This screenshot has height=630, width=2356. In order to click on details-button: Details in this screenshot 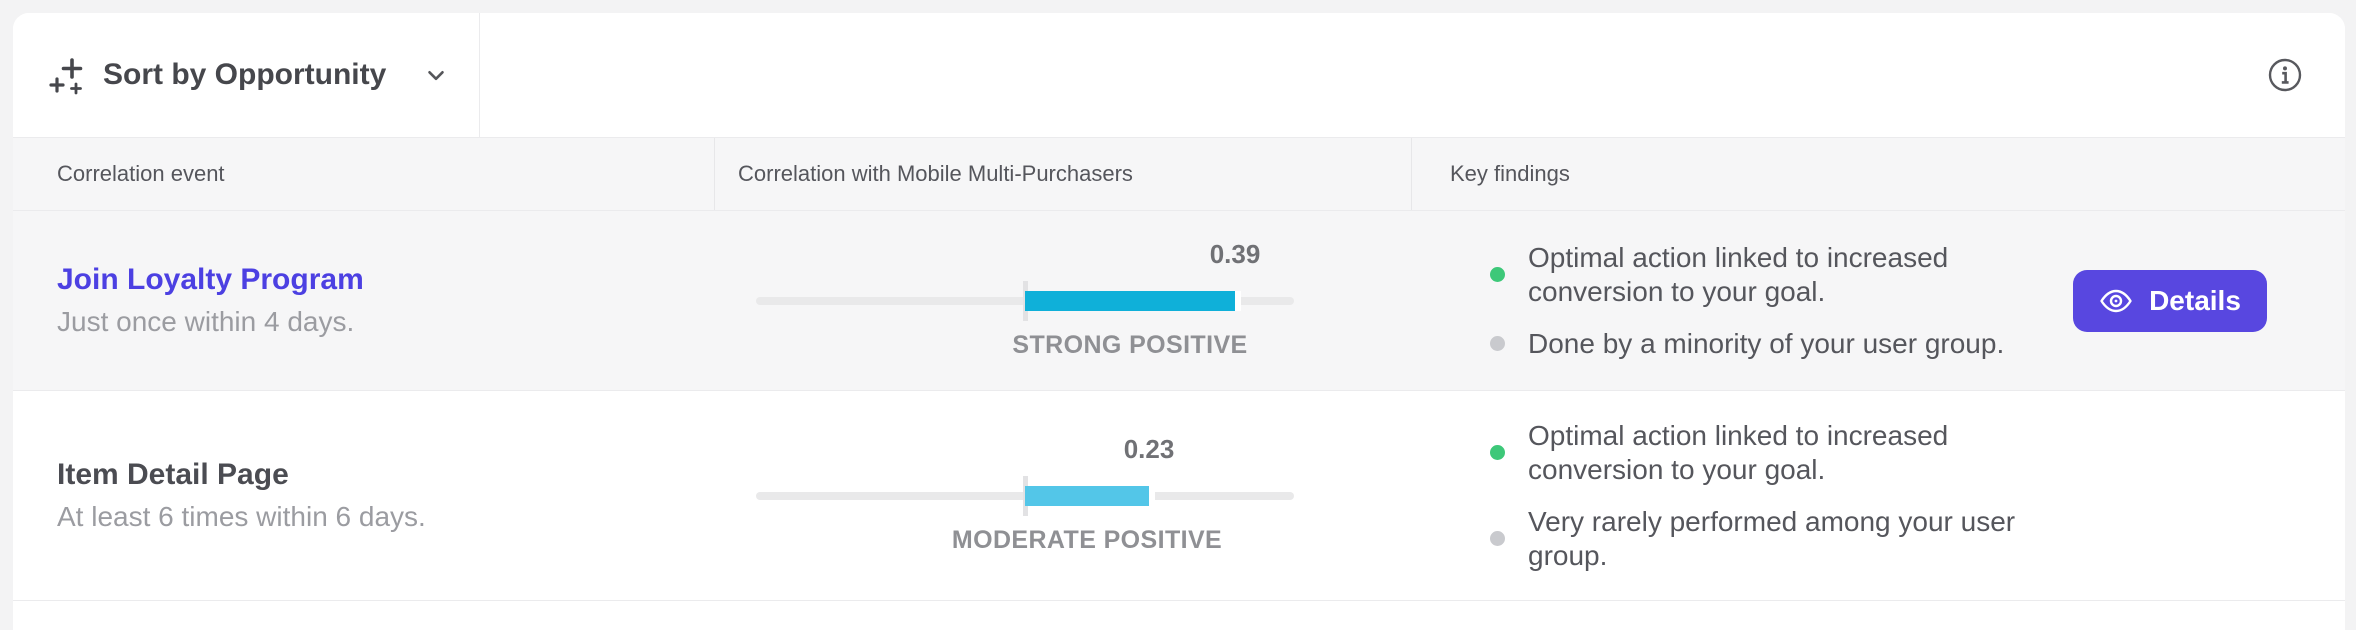, I will do `click(2170, 300)`.